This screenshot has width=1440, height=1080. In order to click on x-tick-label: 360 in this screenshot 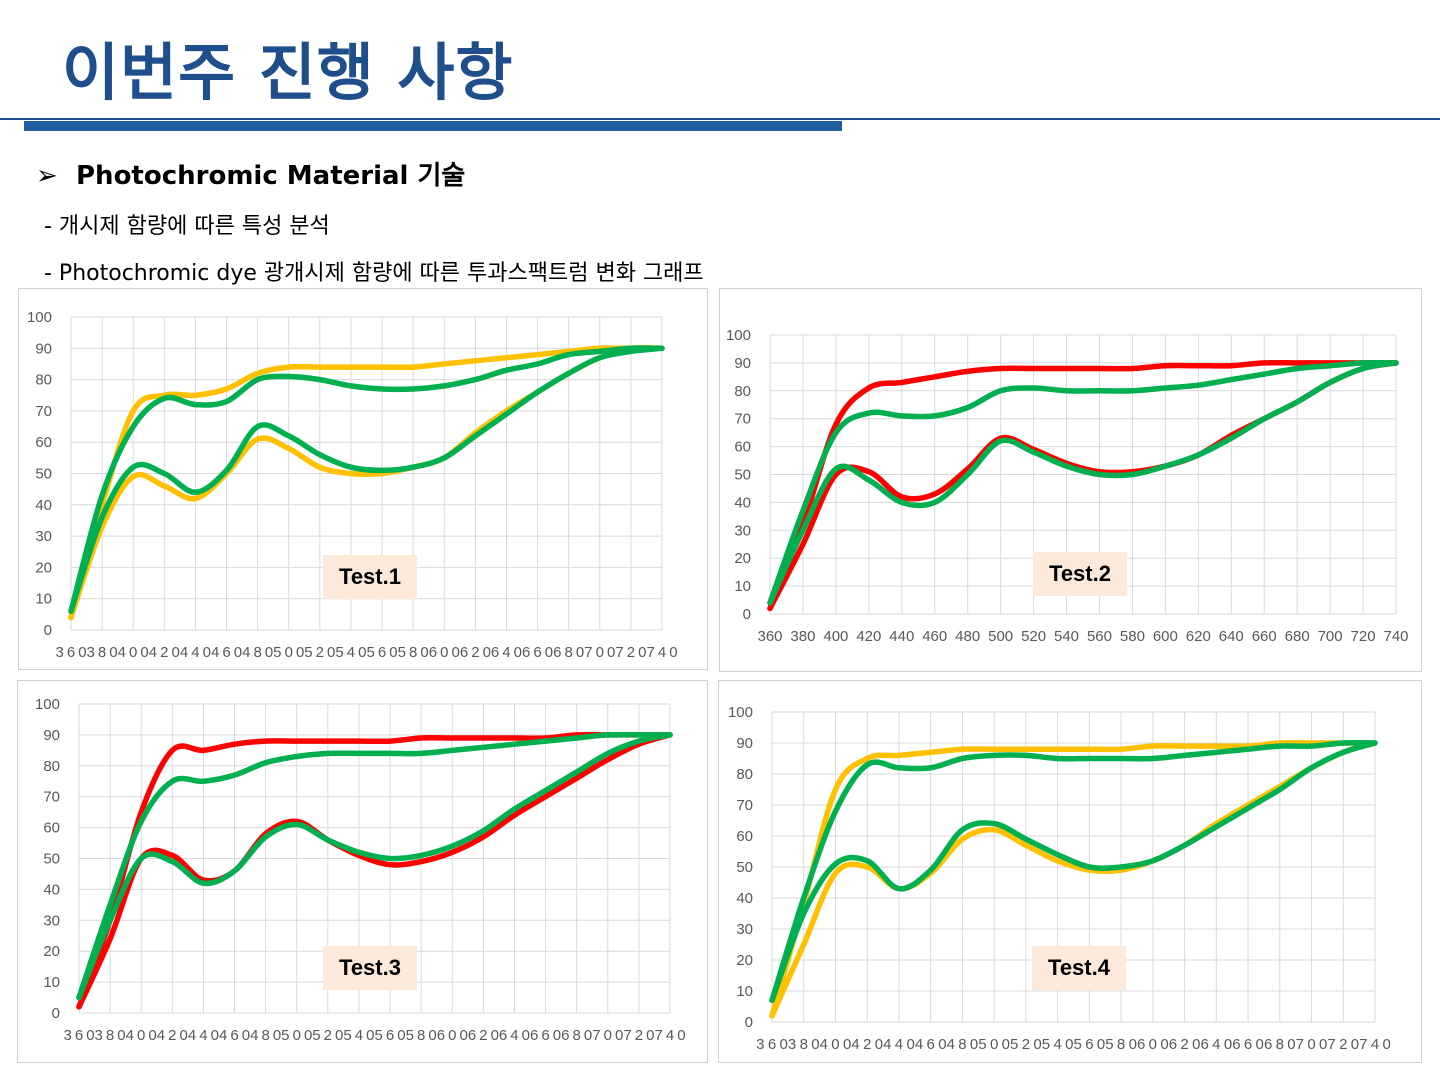, I will do `click(70, 652)`.